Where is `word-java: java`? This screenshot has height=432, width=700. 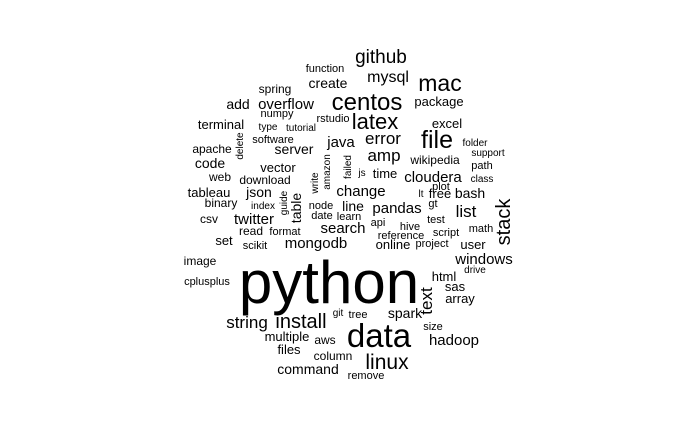 word-java: java is located at coordinates (340, 142).